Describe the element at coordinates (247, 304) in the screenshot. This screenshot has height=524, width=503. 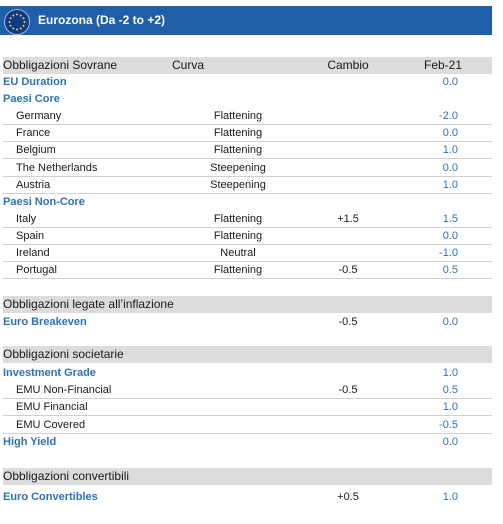
I see `section-heading-row: Obbligazioni legate all’inflazione` at that location.